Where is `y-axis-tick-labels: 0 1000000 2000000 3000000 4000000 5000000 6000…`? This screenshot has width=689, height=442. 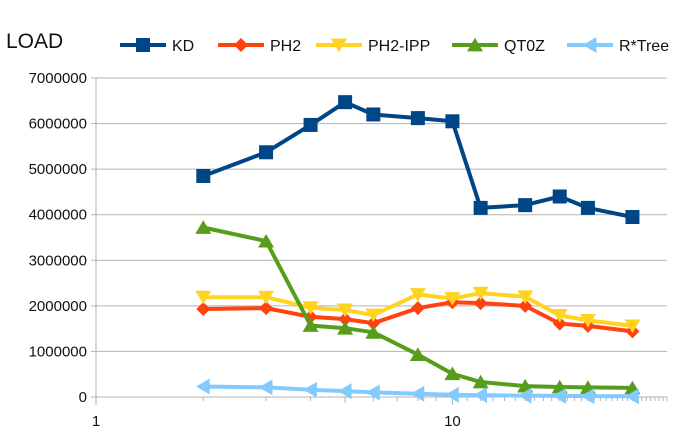
y-axis-tick-labels: 0 1000000 2000000 3000000 4000000 5000000 6000… is located at coordinates (58, 238).